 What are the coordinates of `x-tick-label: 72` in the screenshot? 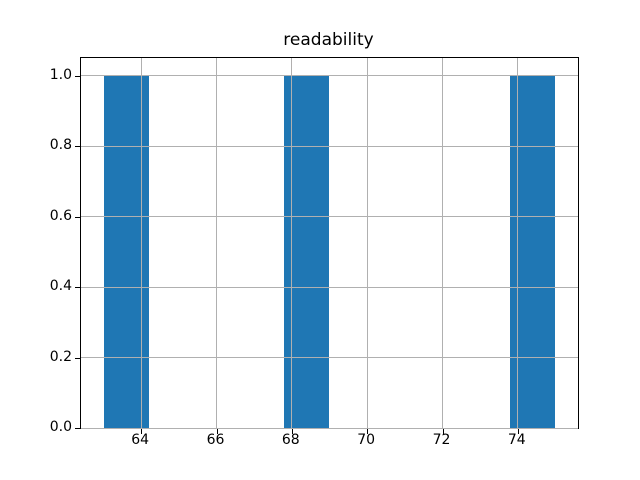 It's located at (441, 440).